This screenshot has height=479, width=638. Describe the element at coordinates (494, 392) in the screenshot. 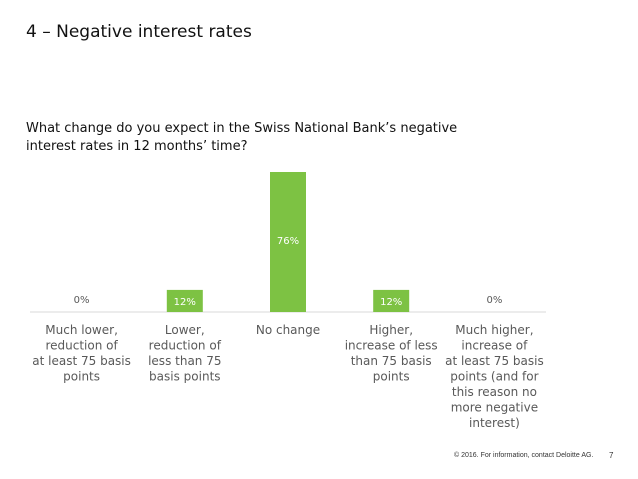

I see `category-label-4-line-4: this reason no` at that location.